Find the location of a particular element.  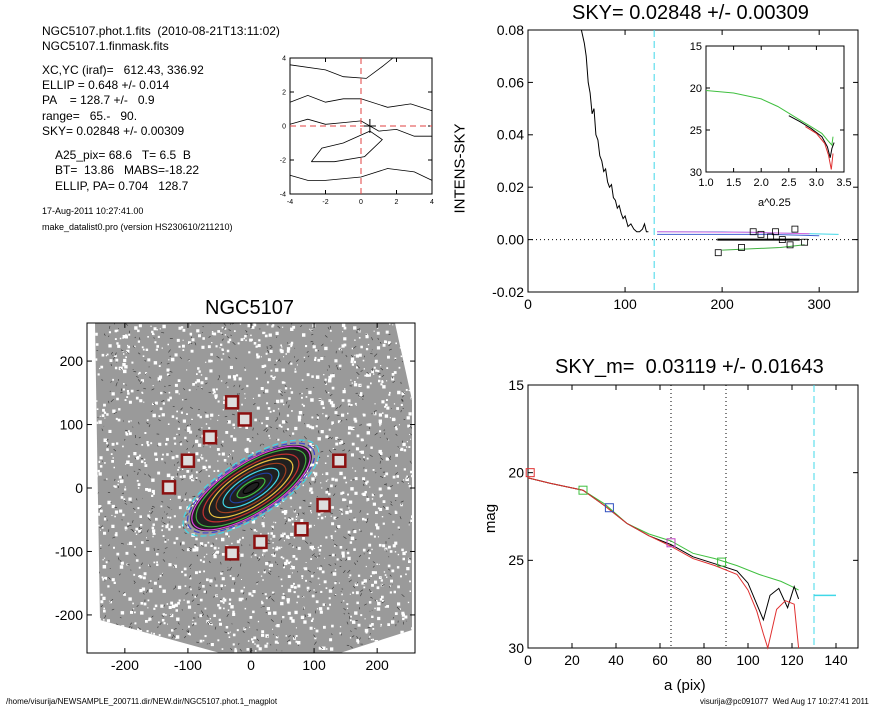

inset-frame is located at coordinates (775, 109).